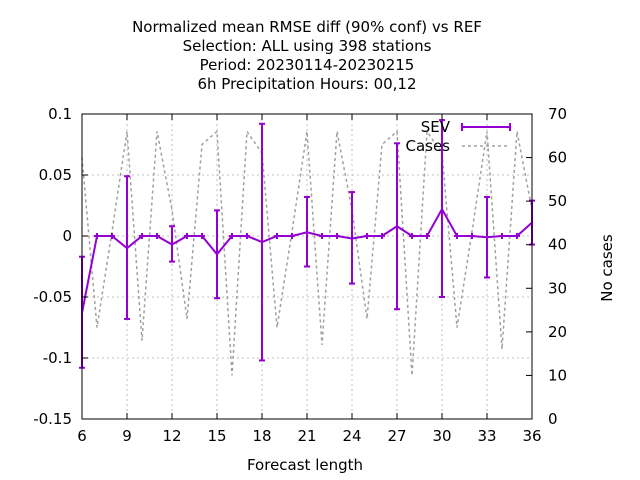 The image size is (640, 480). I want to click on y2-axis-label: No cases, so click(607, 268).